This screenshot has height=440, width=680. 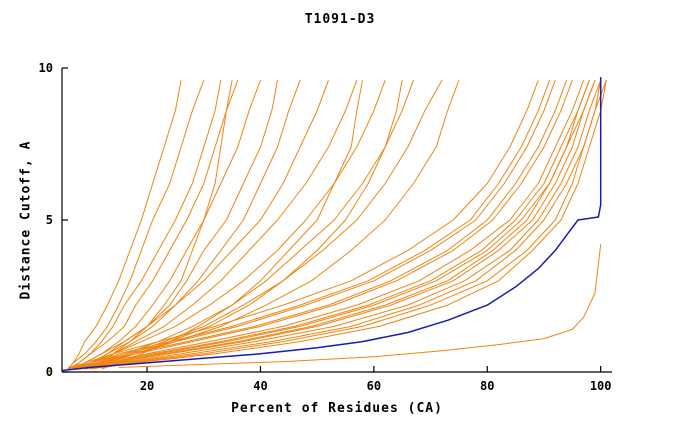 What do you see at coordinates (49, 220) in the screenshot?
I see `y-tick-label: 5` at bounding box center [49, 220].